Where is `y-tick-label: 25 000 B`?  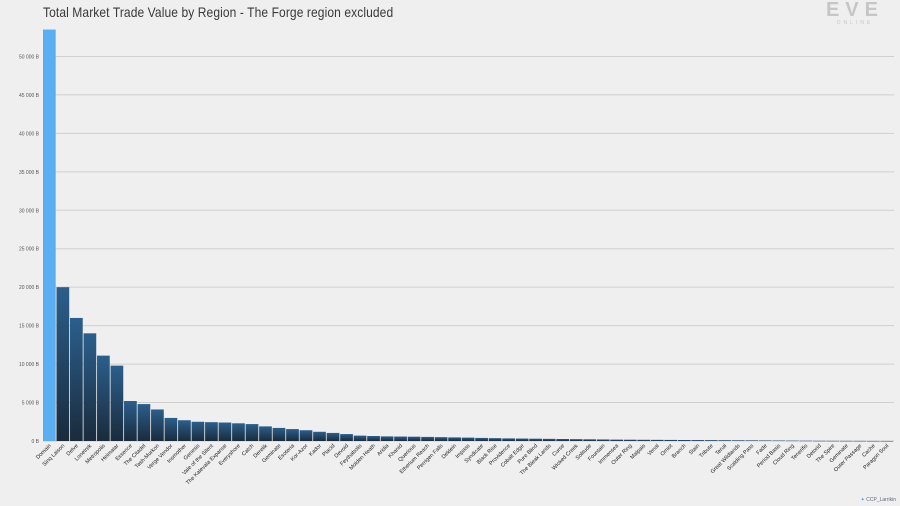 y-tick-label: 25 000 B is located at coordinates (29, 250).